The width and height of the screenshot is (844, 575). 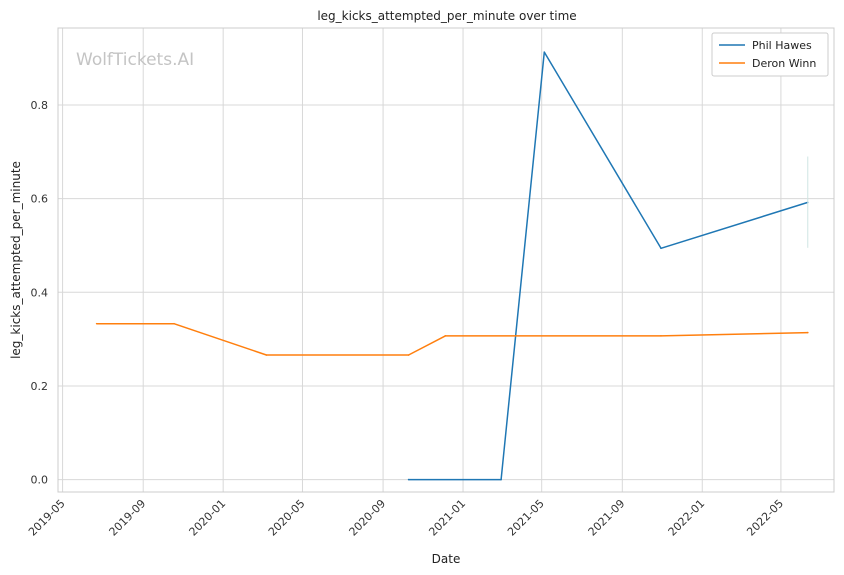 What do you see at coordinates (782, 45) in the screenshot?
I see `legend-label-phil-hawes: Phil Hawes` at bounding box center [782, 45].